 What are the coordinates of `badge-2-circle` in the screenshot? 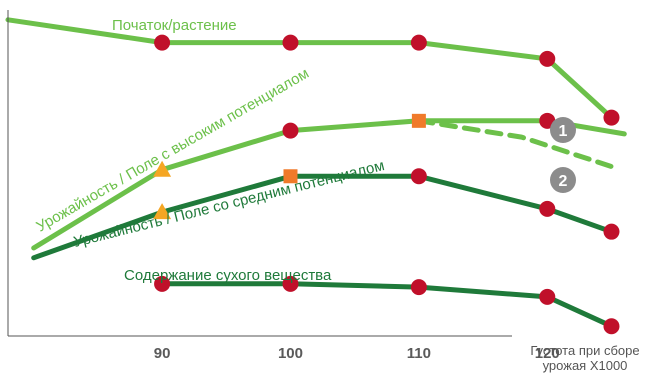 It's located at (563, 180).